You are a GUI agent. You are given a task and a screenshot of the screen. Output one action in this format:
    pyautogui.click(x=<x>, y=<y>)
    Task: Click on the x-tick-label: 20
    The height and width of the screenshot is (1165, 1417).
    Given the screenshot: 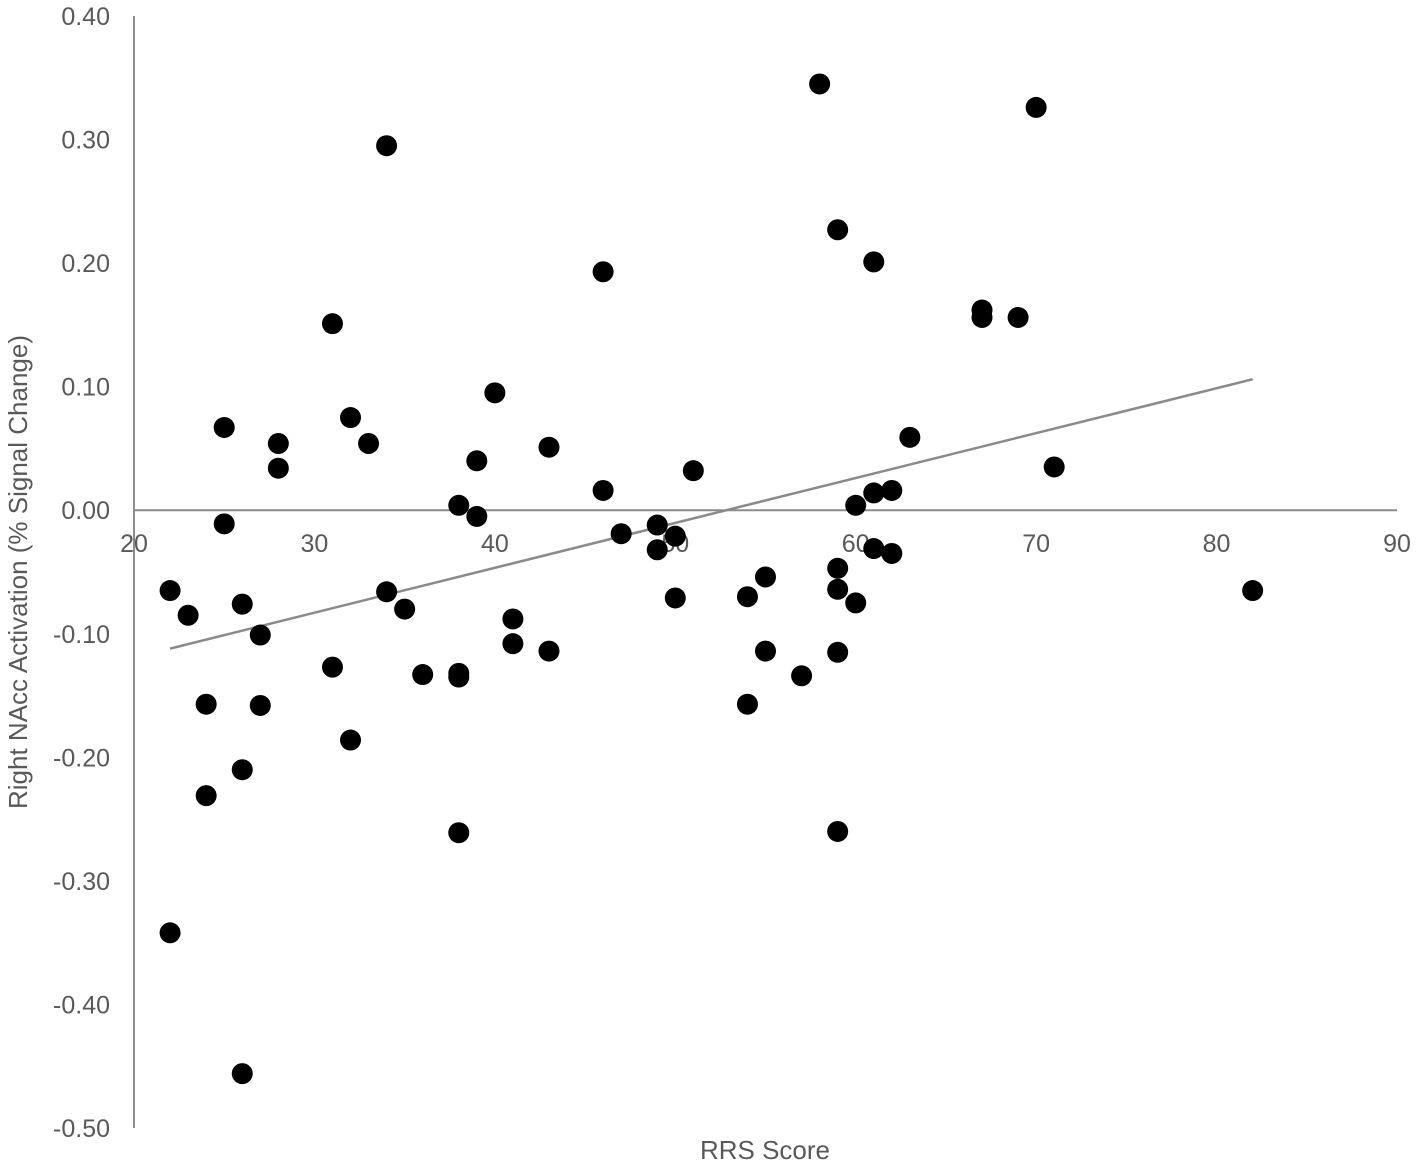 What is the action you would take?
    pyautogui.click(x=134, y=544)
    